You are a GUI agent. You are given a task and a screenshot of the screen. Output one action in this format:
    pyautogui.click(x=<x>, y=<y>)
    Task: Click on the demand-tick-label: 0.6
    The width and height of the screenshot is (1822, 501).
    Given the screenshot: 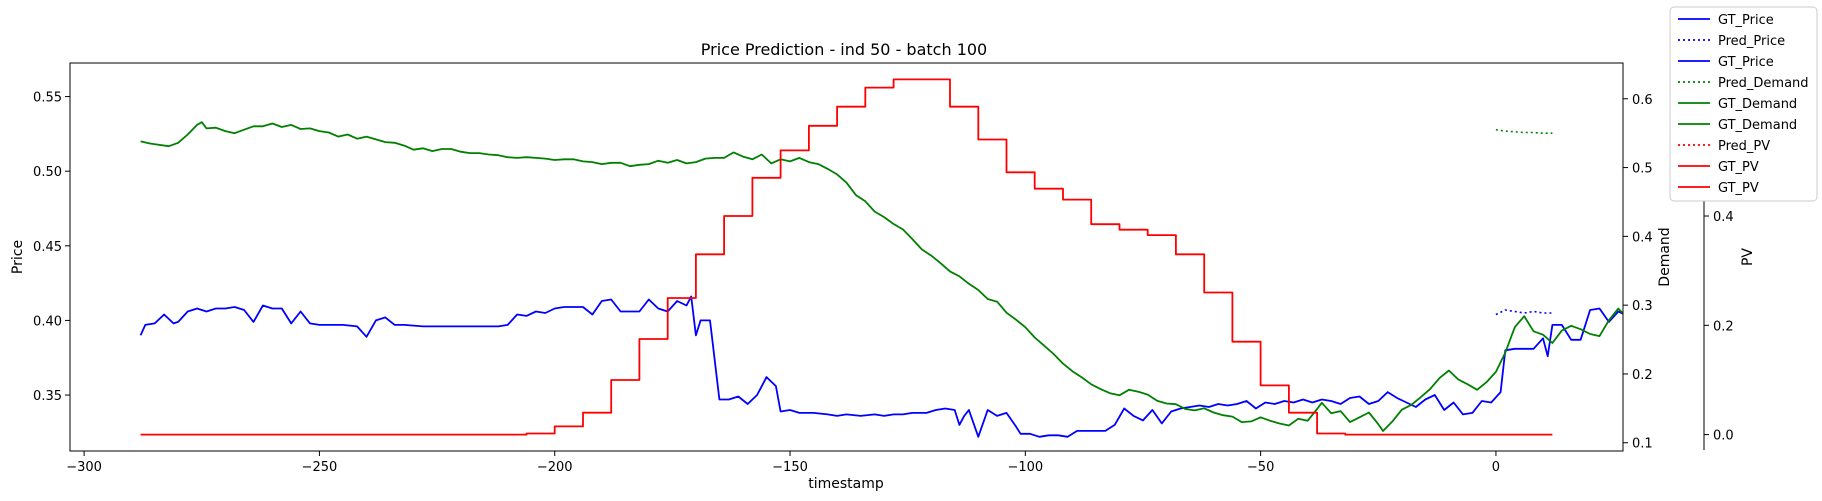 What is the action you would take?
    pyautogui.click(x=1642, y=100)
    